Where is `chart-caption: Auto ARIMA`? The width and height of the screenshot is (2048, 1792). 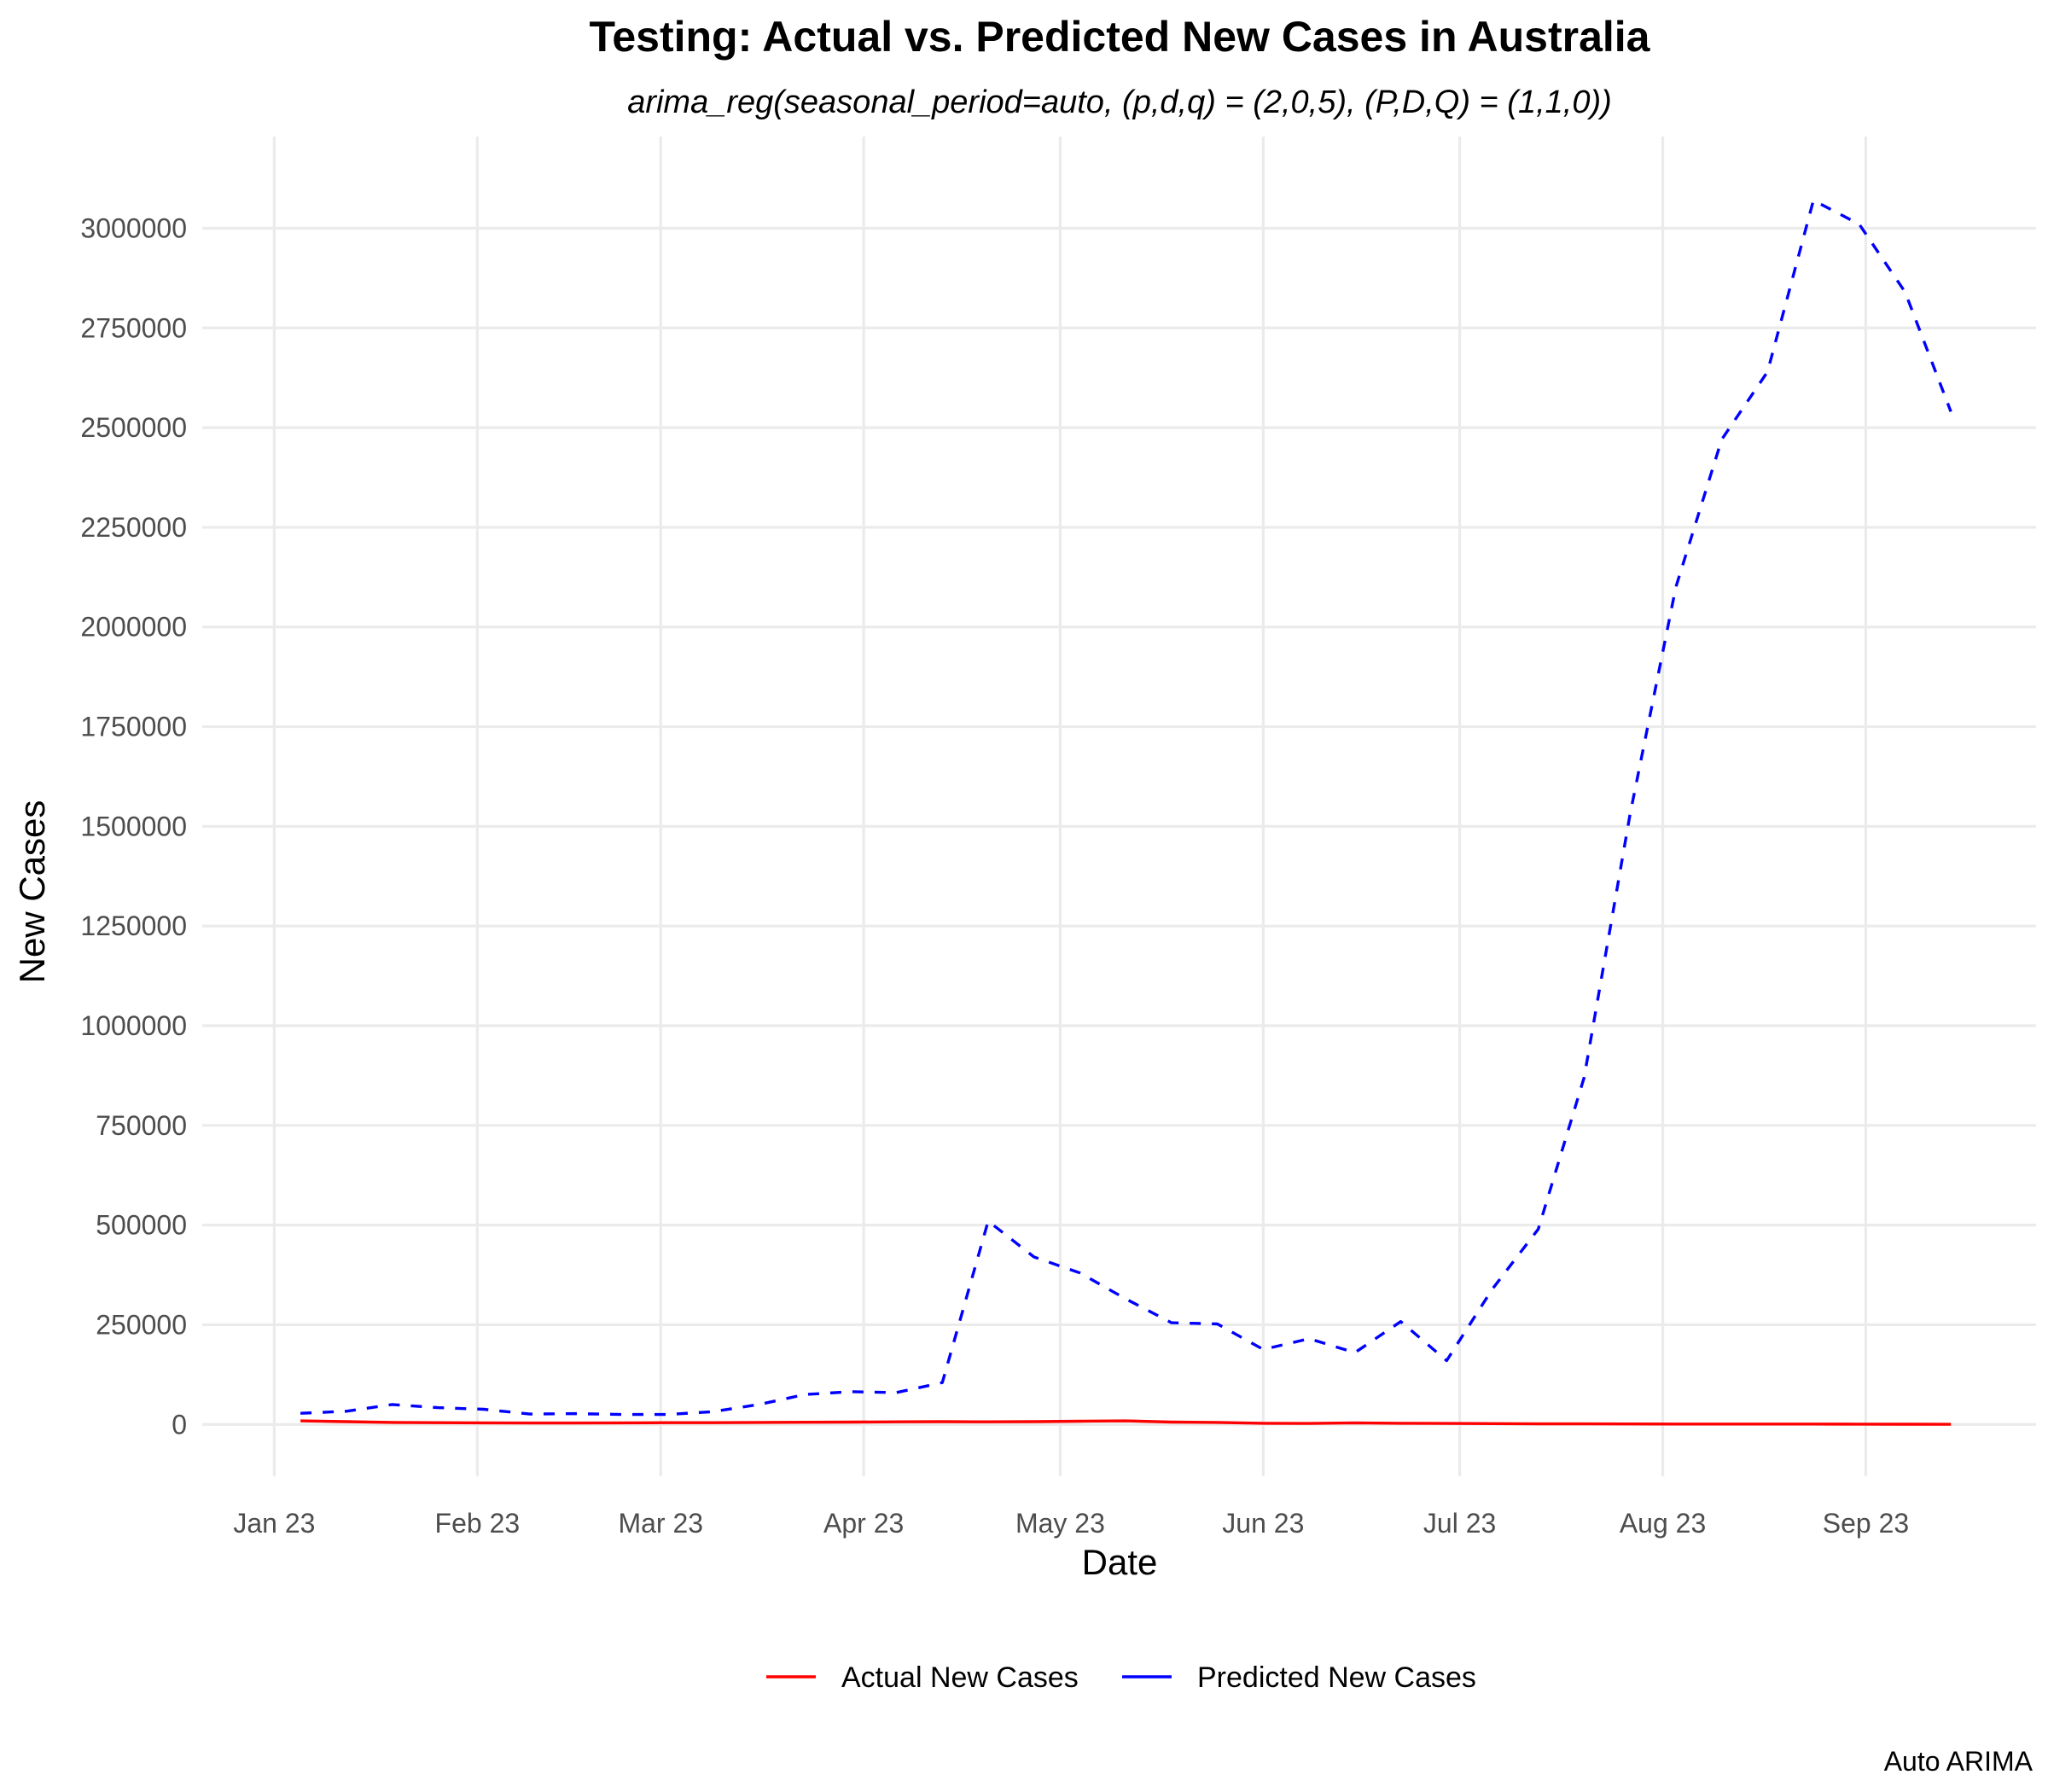
chart-caption: Auto ARIMA is located at coordinates (1959, 1761).